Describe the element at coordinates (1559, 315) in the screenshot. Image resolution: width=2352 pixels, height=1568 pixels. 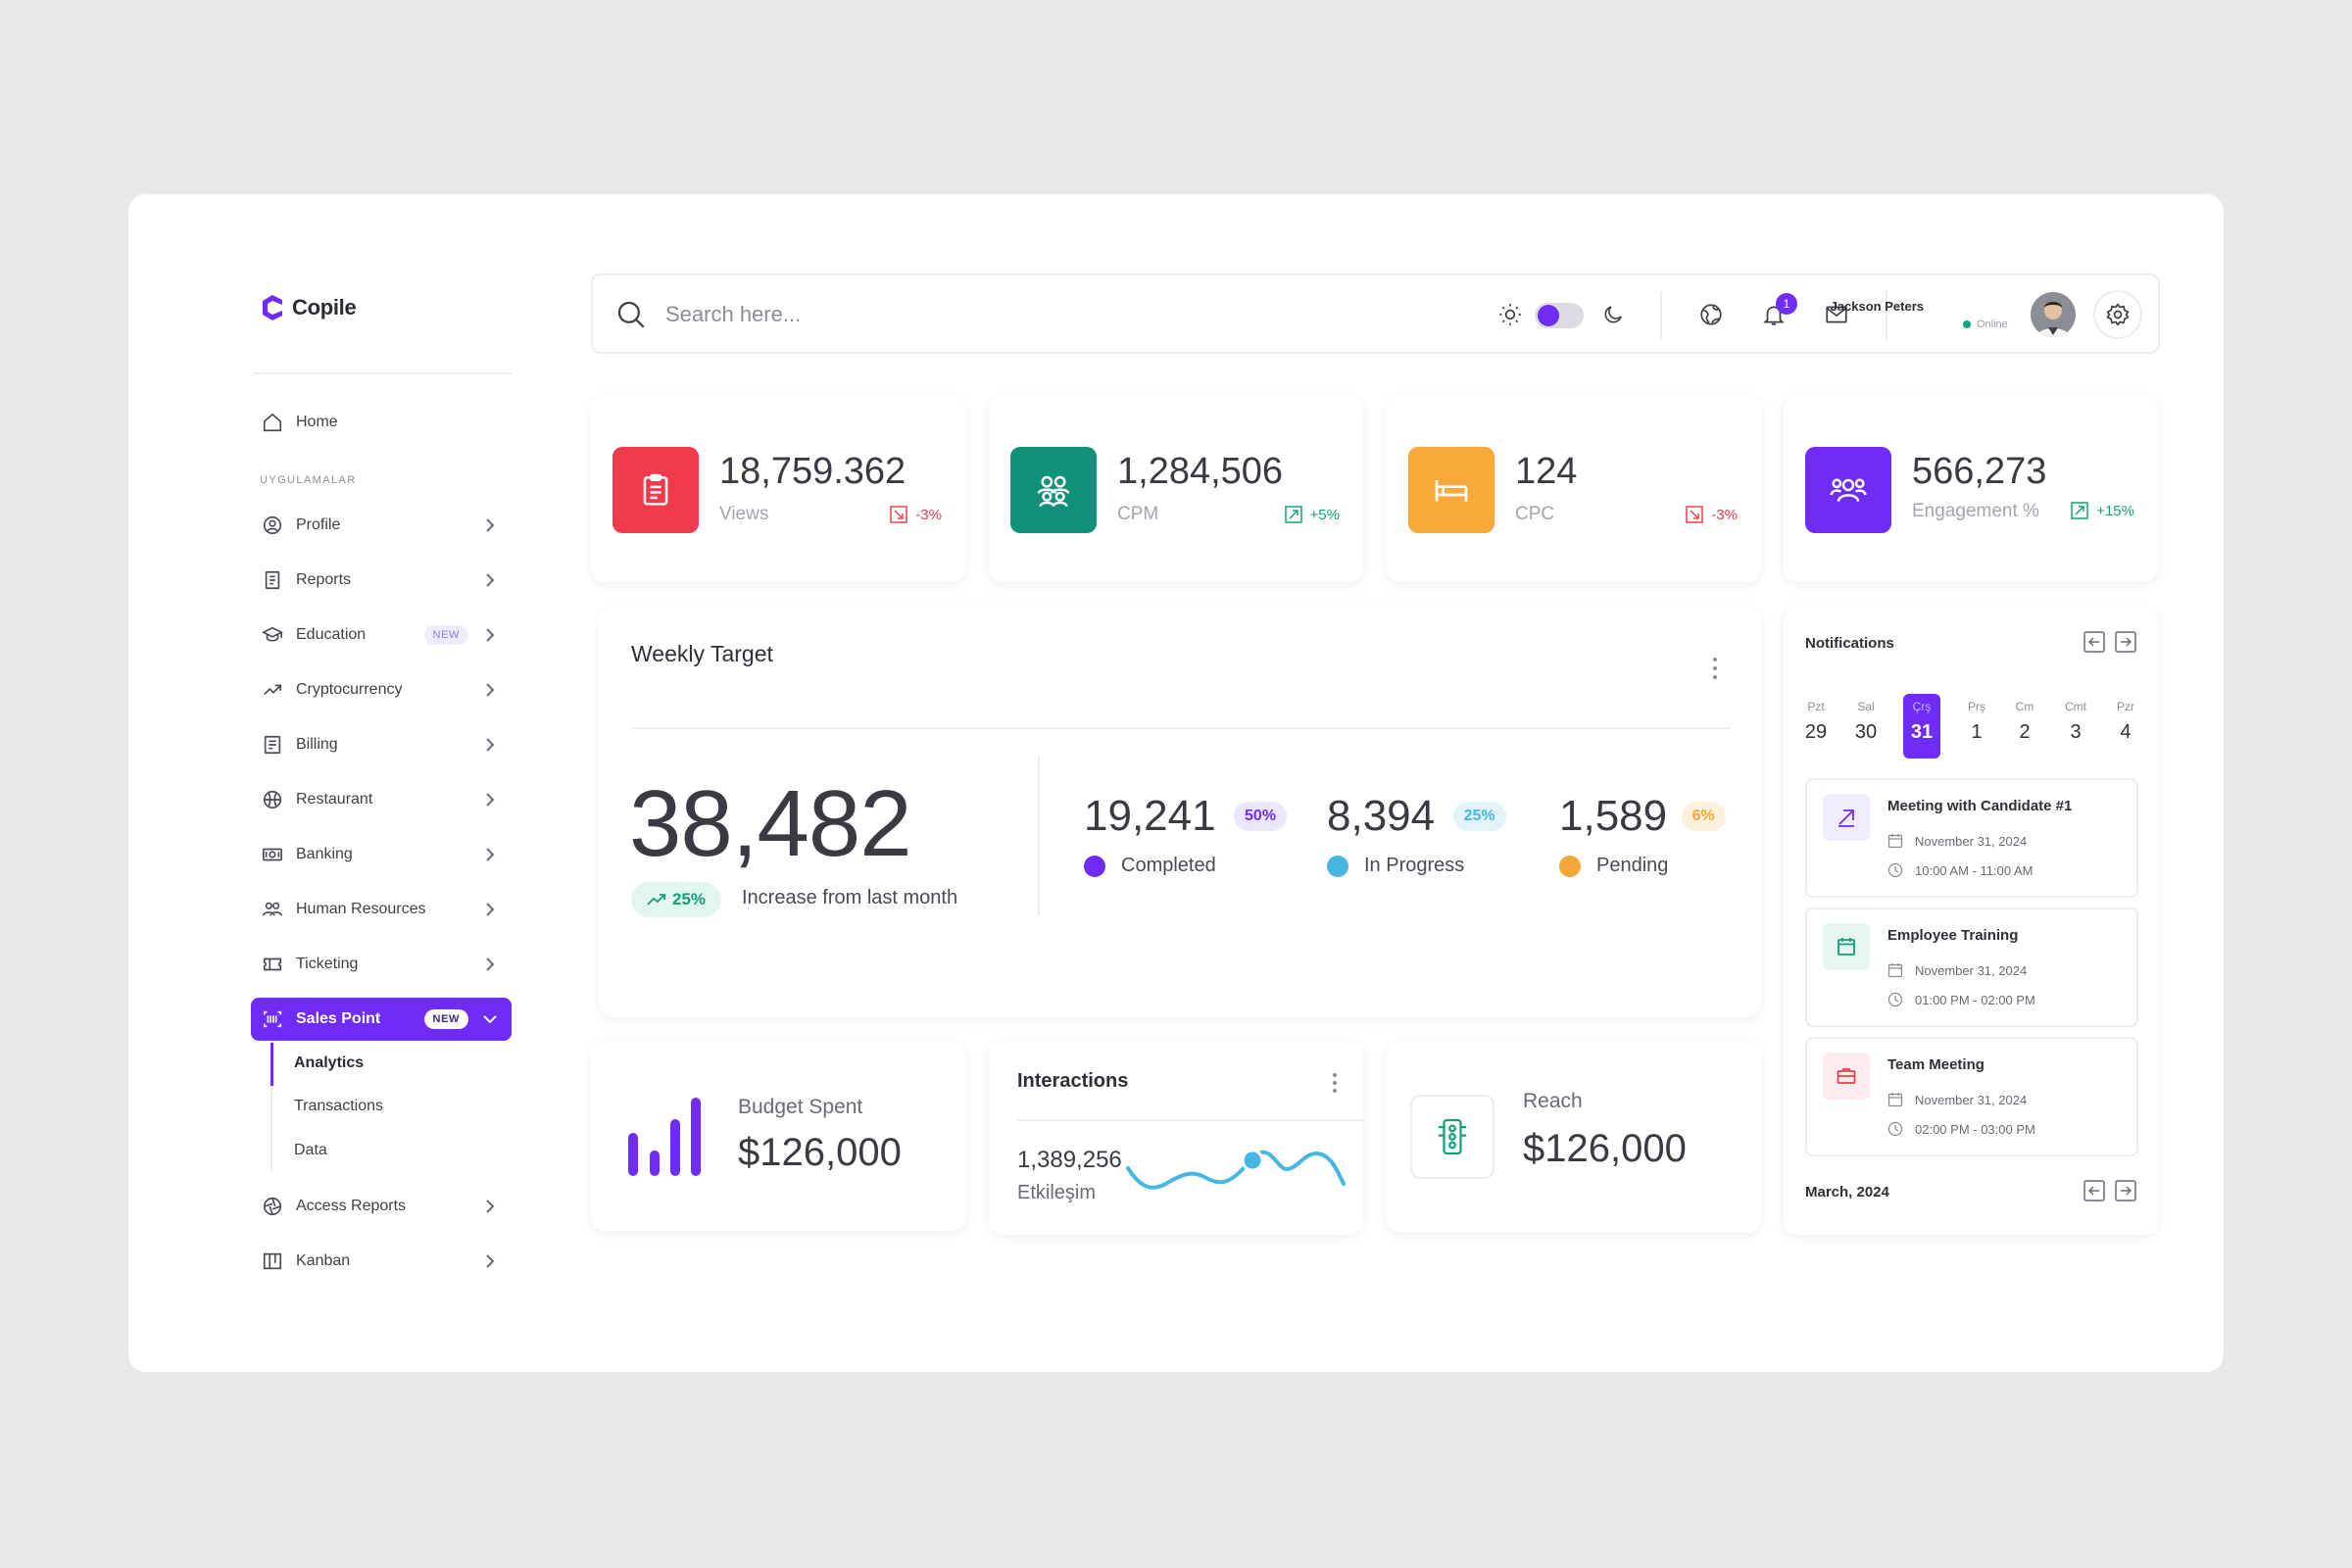
I see `theme-toggle` at that location.